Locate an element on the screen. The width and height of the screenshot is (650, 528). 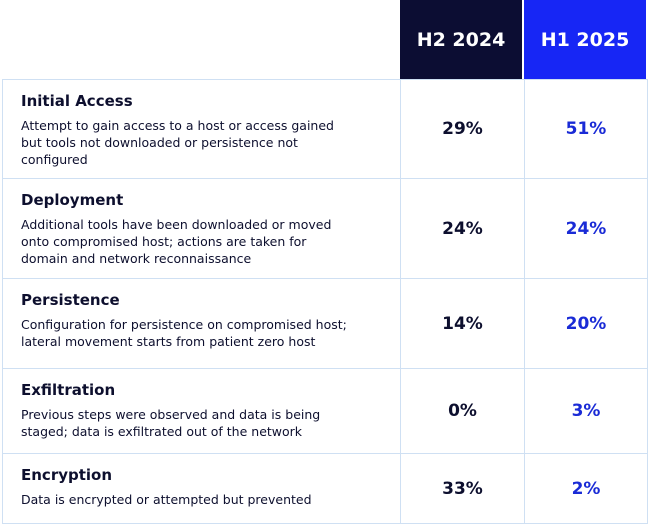
column-header: H2 2024 is located at coordinates (461, 39).